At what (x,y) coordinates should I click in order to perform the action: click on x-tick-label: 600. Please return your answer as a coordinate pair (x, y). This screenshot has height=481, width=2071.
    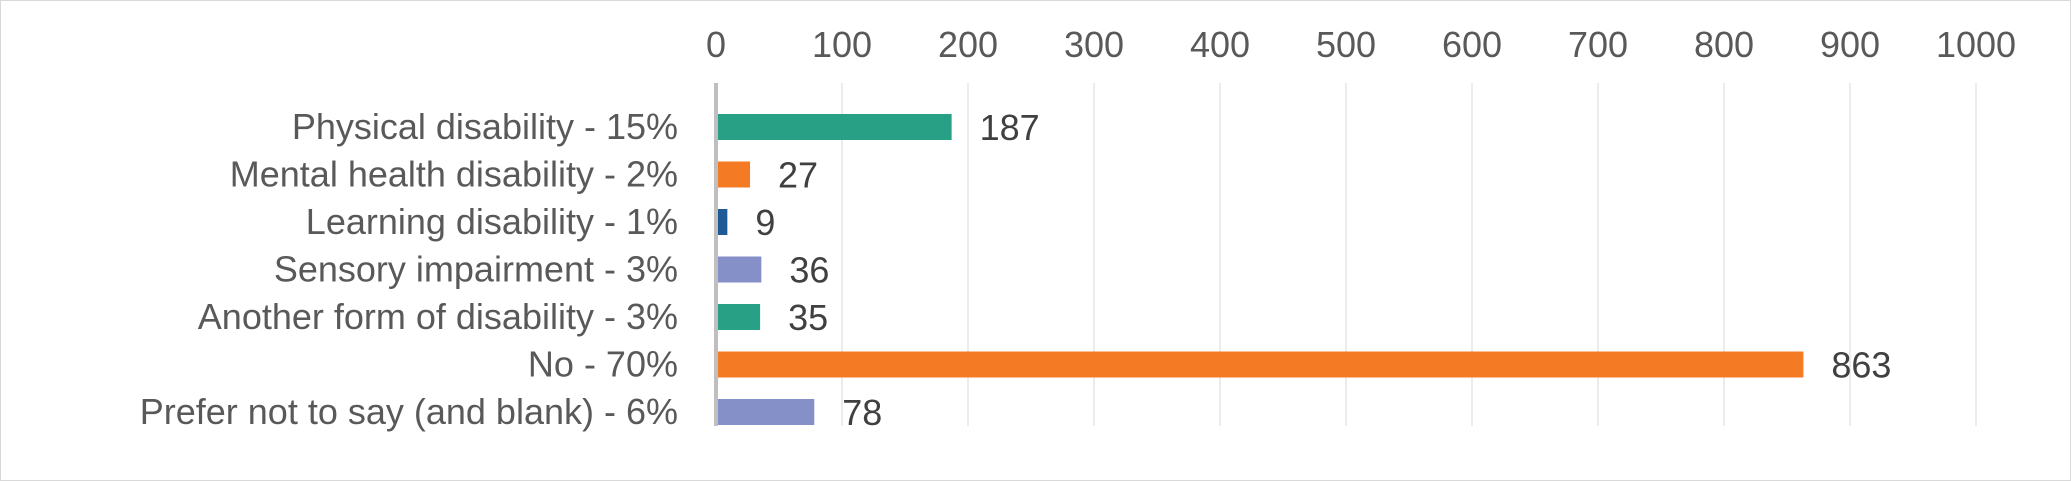
    Looking at the image, I should click on (1472, 44).